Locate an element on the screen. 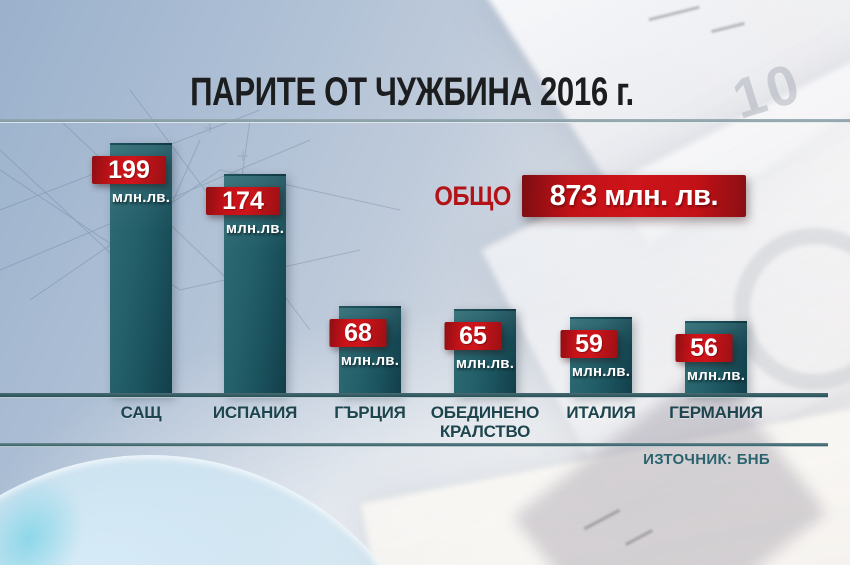  chart-title: ПАРИТЕ ОТ ЧУЖБИНА 2016 г. is located at coordinates (412, 92).